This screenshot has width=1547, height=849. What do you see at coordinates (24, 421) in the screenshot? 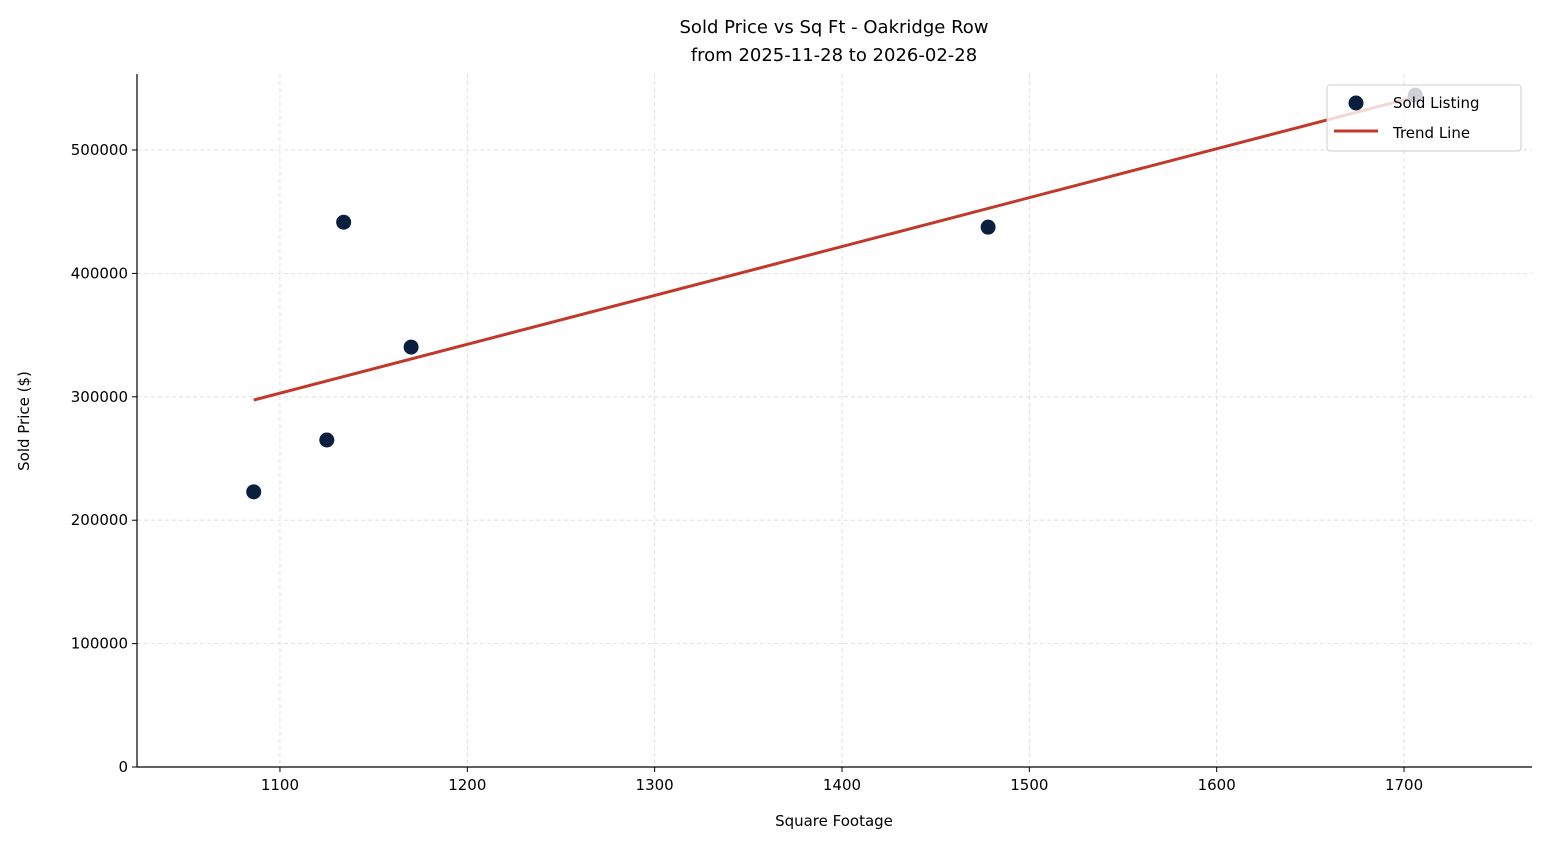
I see `y-axis-label: Sold Price ($)` at bounding box center [24, 421].